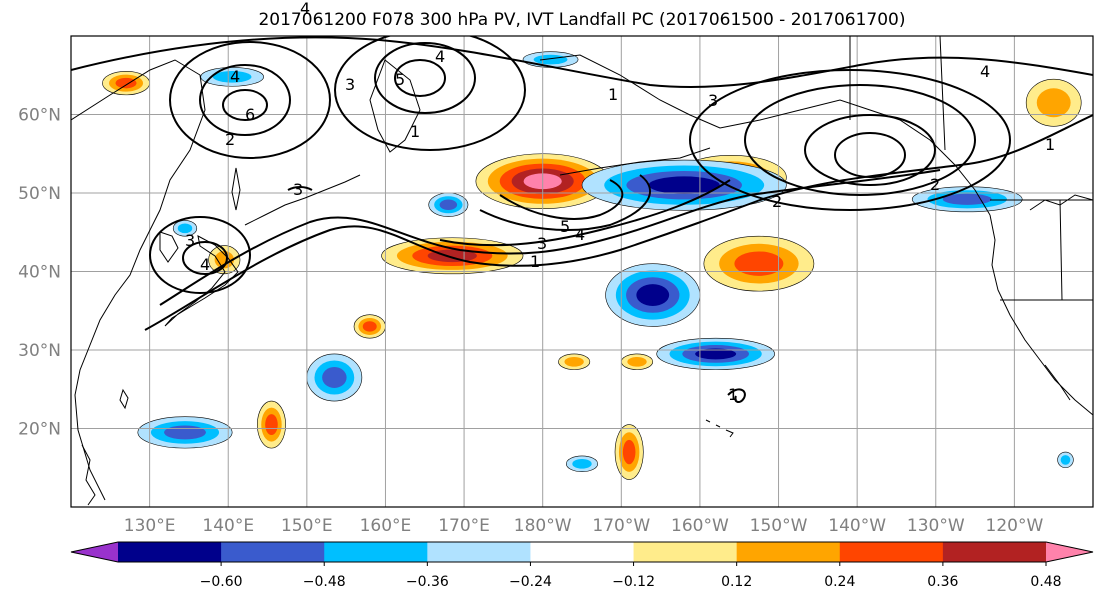  What do you see at coordinates (1057, 382) in the screenshot?
I see `baja-coastline` at bounding box center [1057, 382].